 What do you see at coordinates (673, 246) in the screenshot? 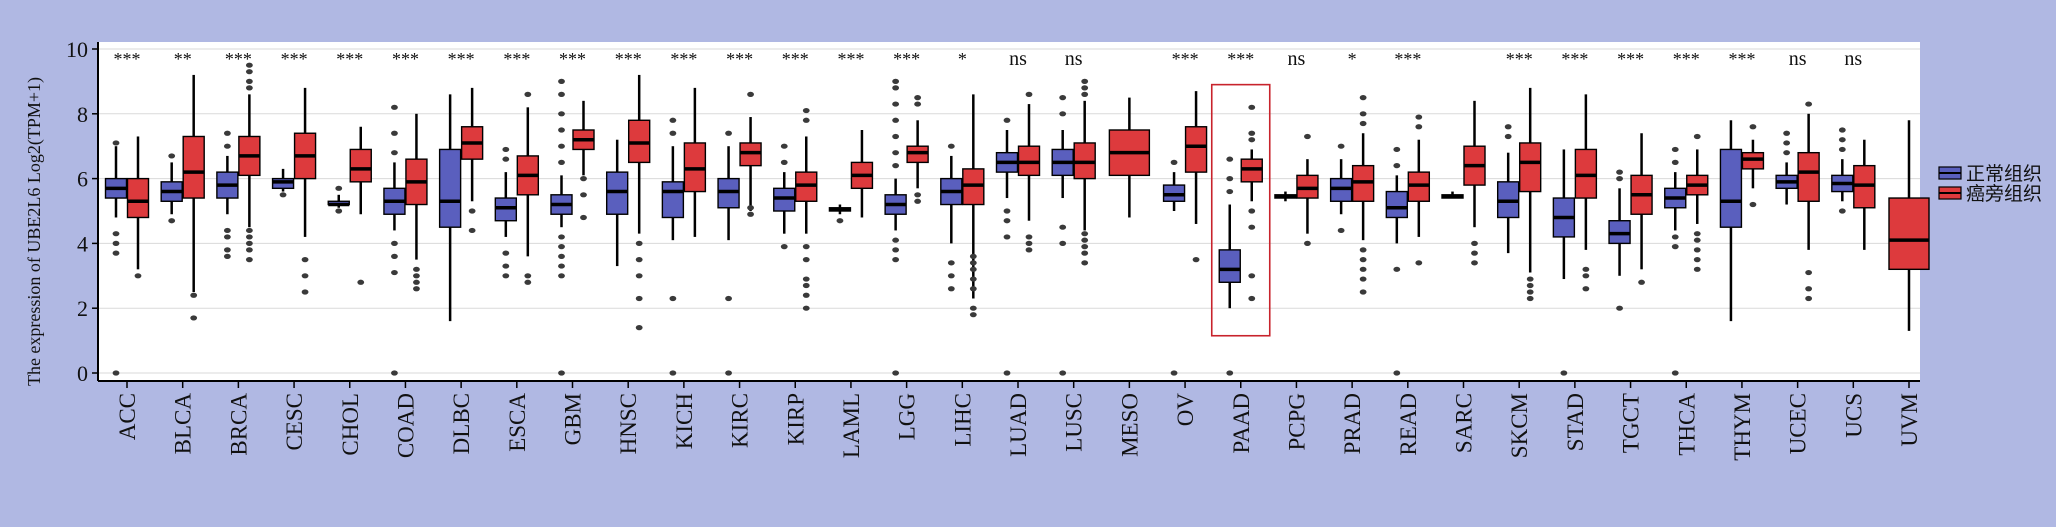
I see `box-kich-normal` at bounding box center [673, 246].